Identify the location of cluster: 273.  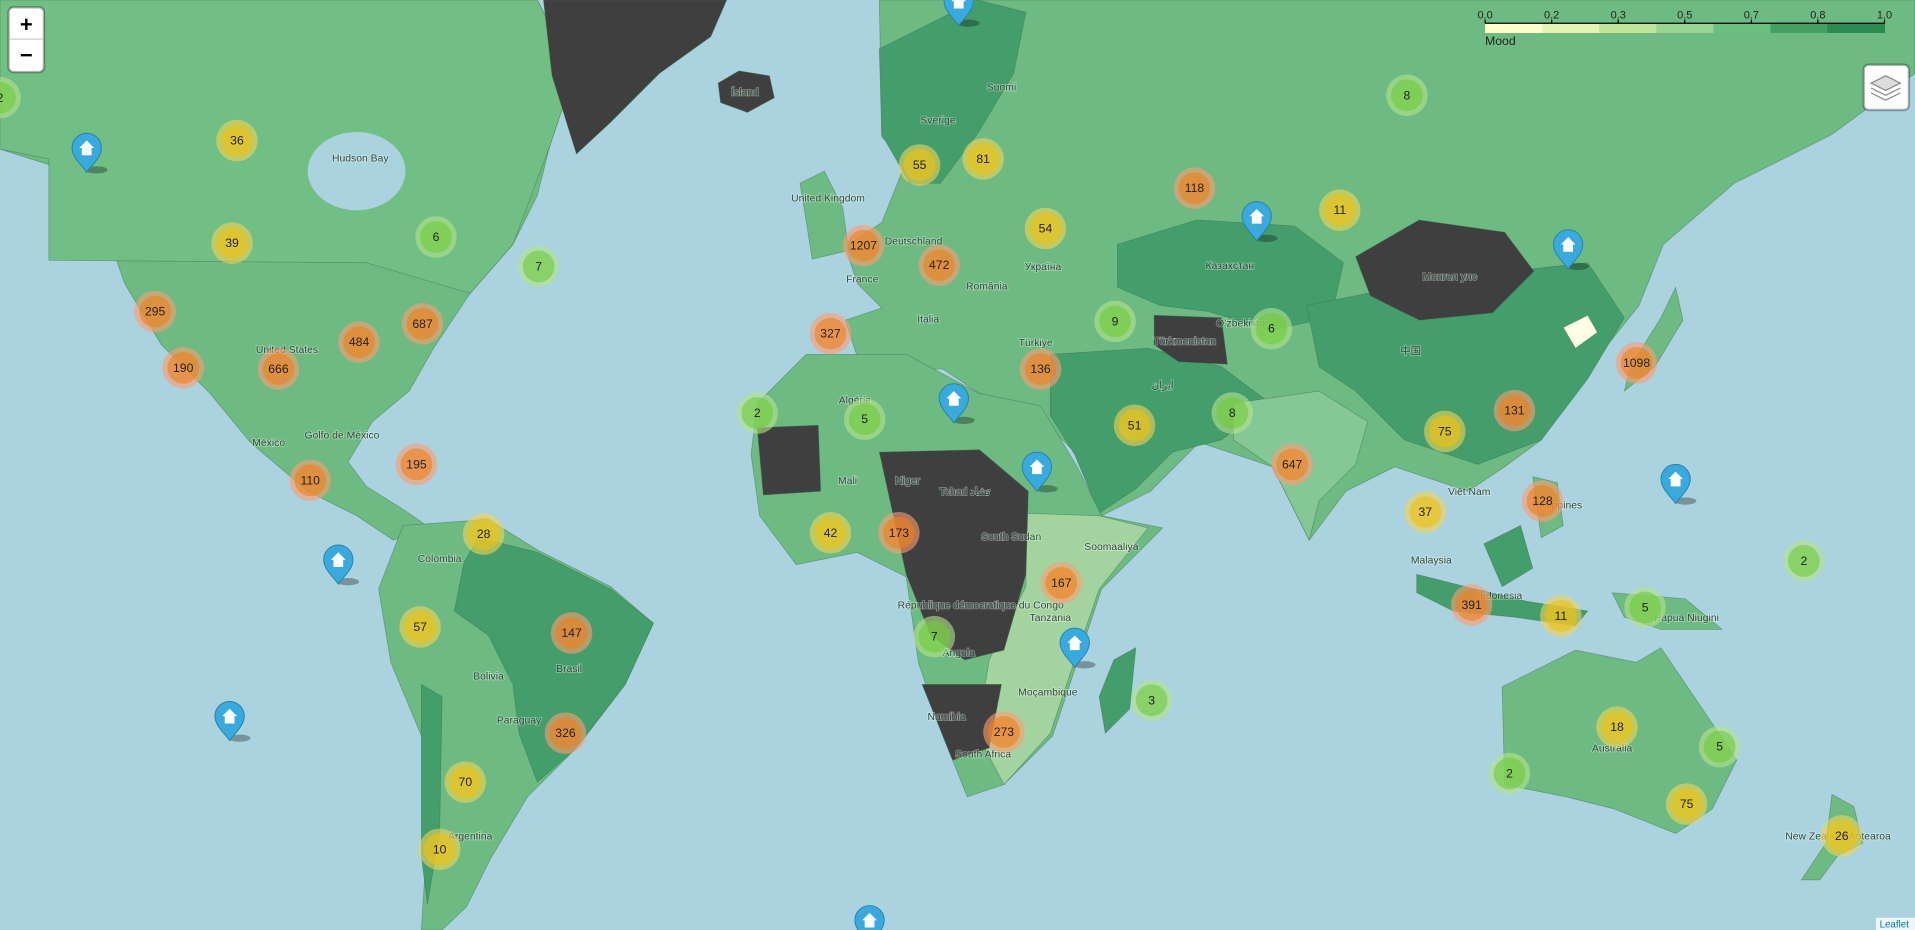
(1004, 732).